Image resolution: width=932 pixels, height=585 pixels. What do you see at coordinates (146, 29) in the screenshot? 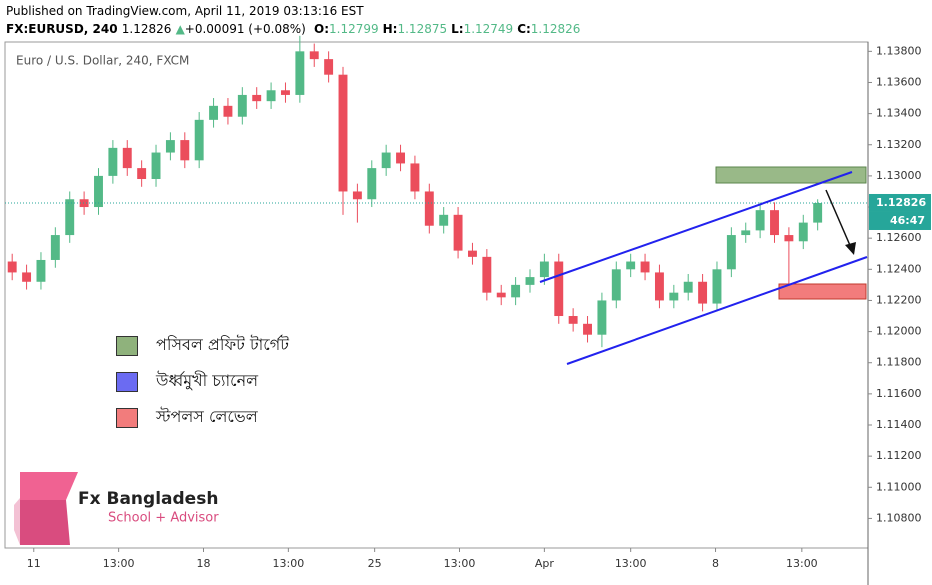
I see `last: 1.12826` at bounding box center [146, 29].